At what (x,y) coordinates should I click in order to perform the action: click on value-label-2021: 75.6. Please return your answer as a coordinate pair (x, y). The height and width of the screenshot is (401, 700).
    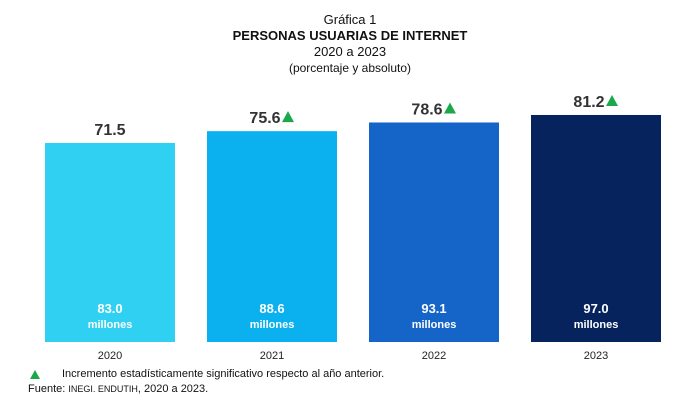
    Looking at the image, I should click on (264, 118).